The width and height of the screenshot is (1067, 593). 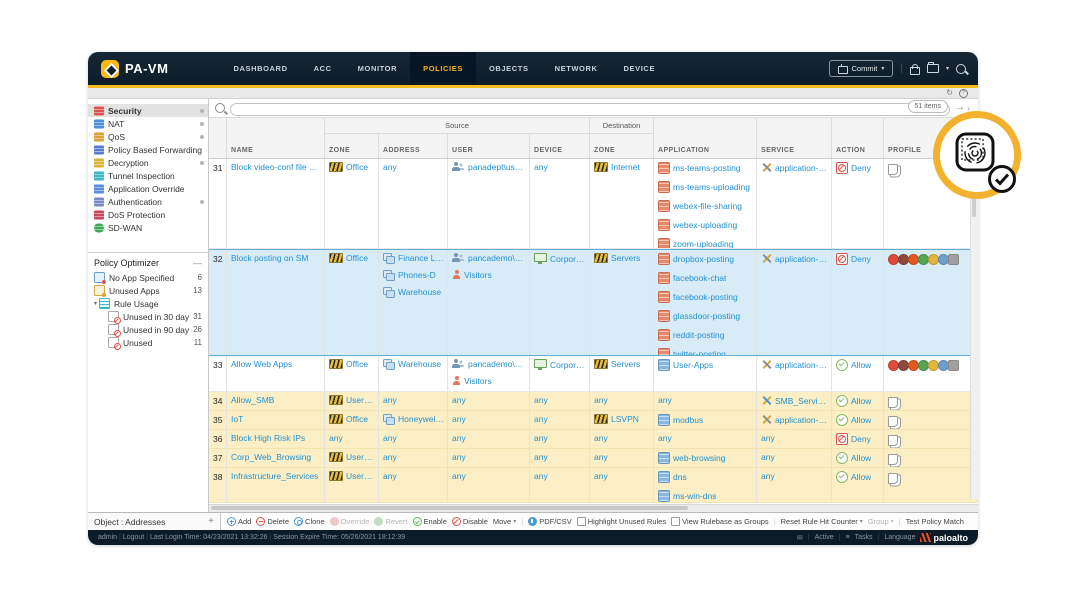 What do you see at coordinates (268, 438) in the screenshot?
I see `rule-name-link: Block High Risk IPs` at bounding box center [268, 438].